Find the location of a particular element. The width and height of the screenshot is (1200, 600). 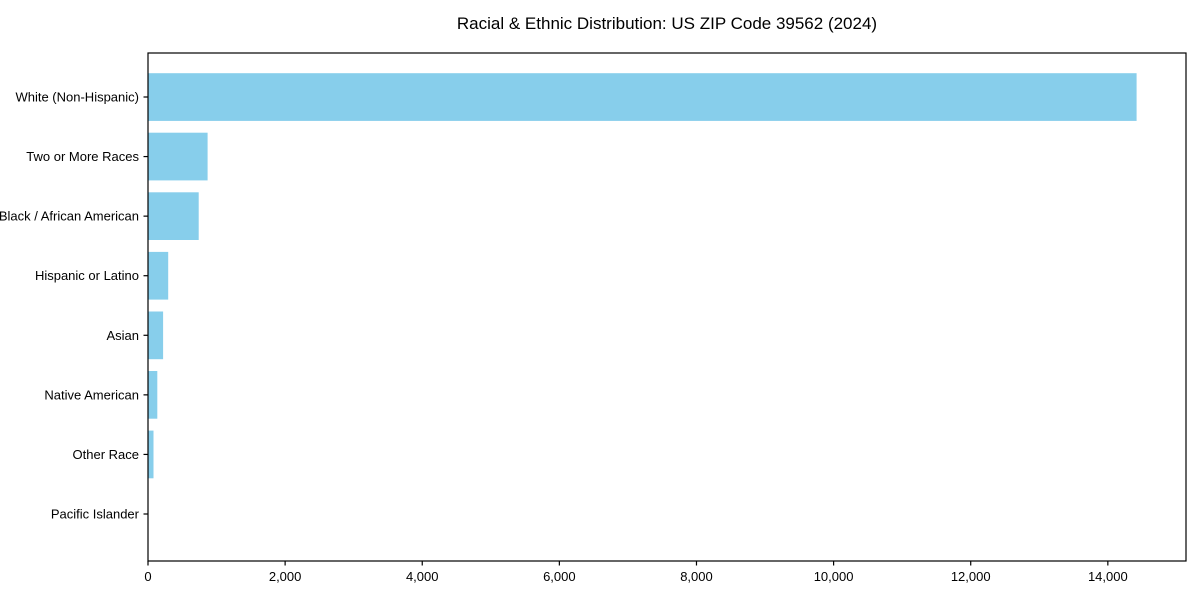

x-tick-label: 10,000 is located at coordinates (834, 576).